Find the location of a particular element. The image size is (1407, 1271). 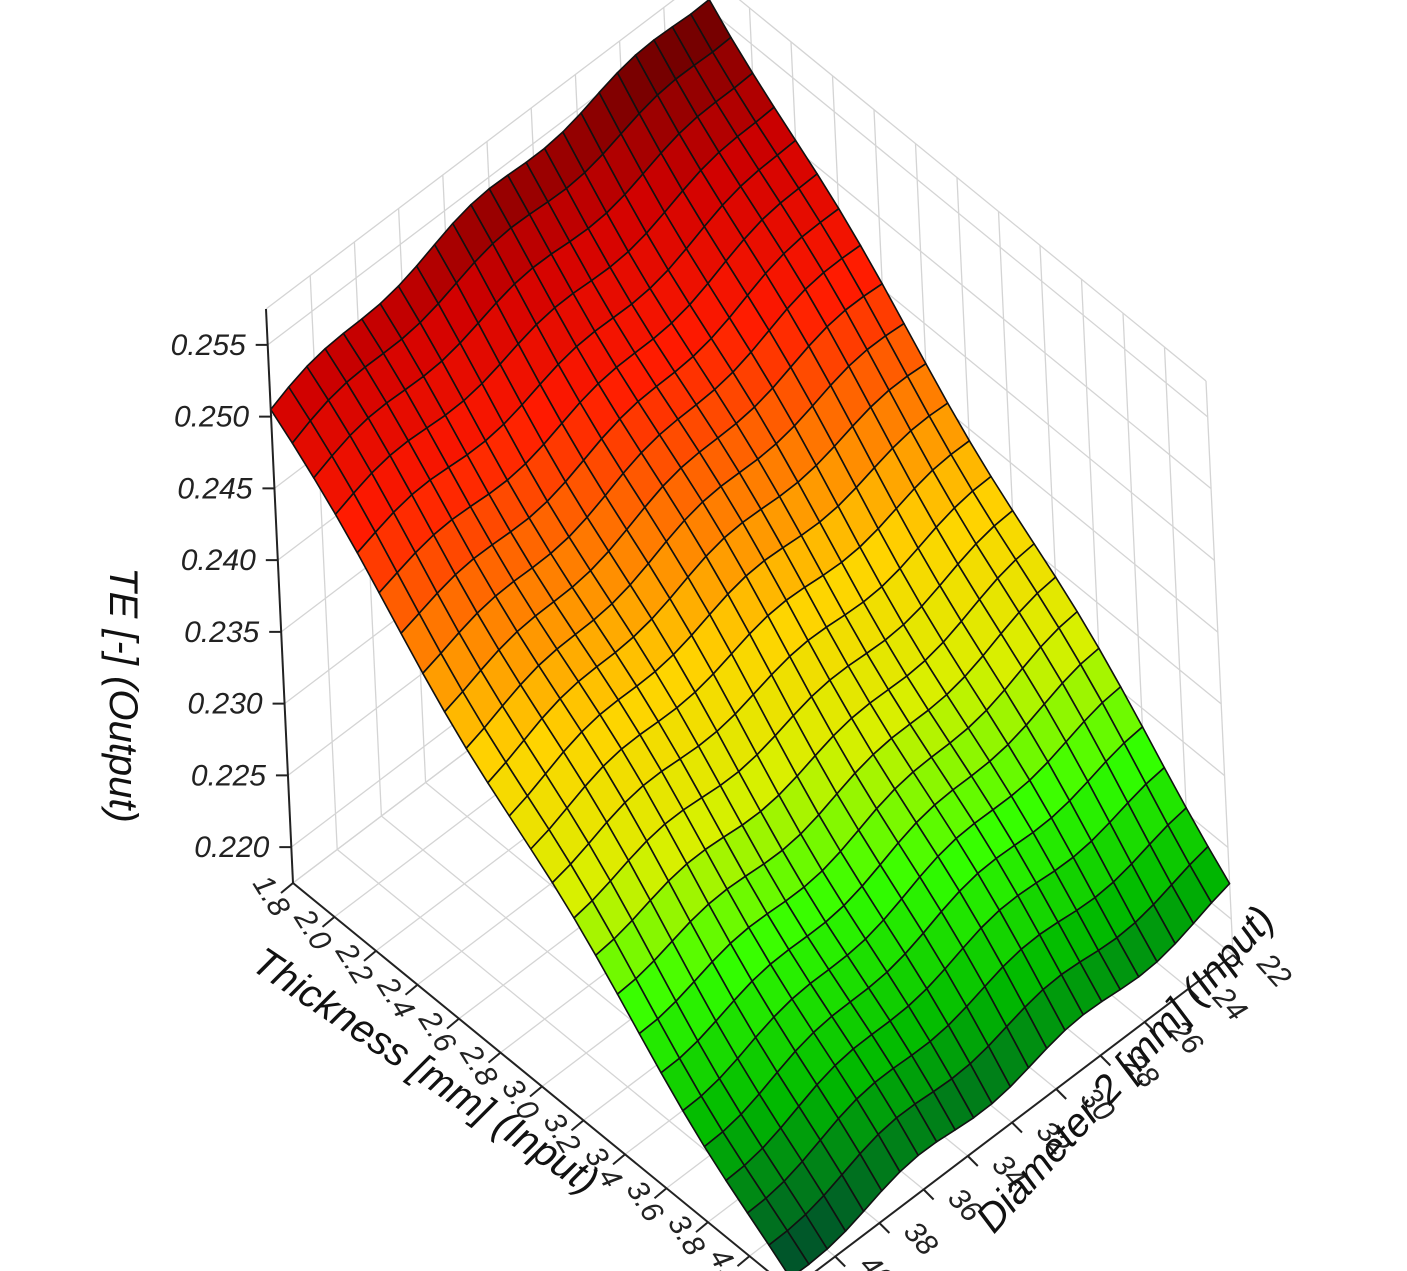

z-tick-label: 0.230 is located at coordinates (224, 704).